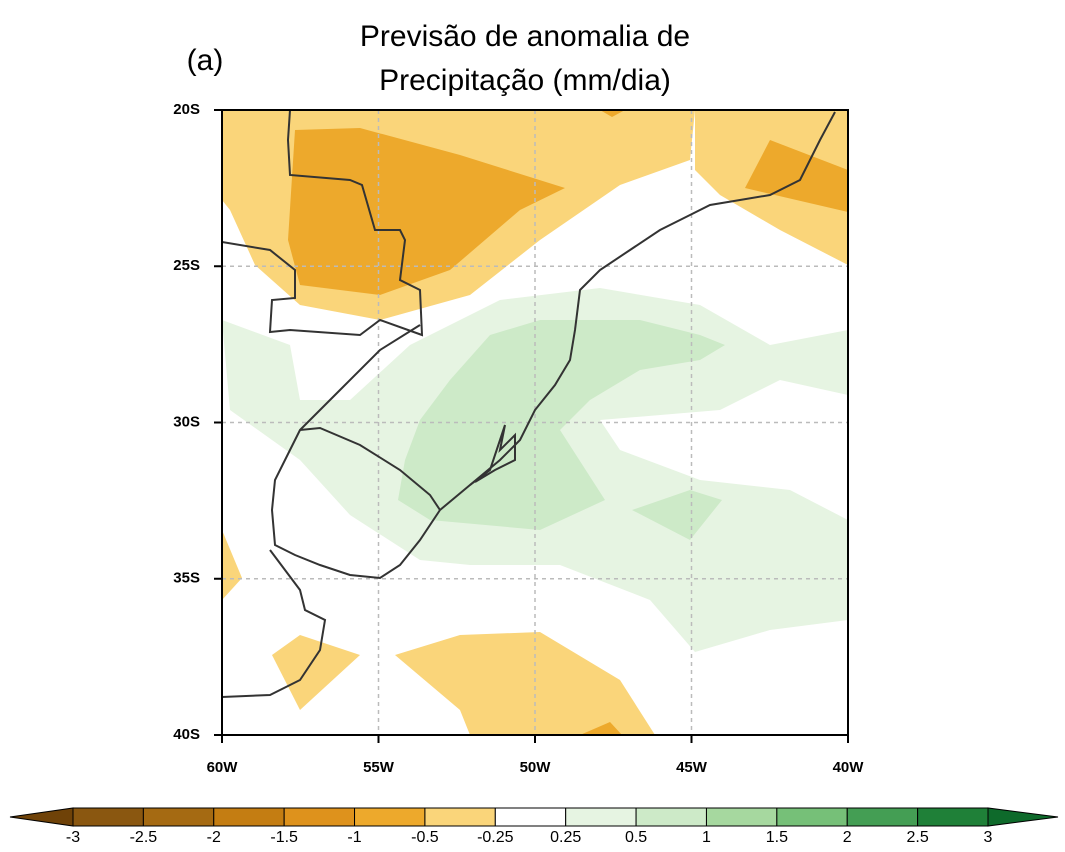  What do you see at coordinates (706, 837) in the screenshot?
I see `colorbar-label: 1` at bounding box center [706, 837].